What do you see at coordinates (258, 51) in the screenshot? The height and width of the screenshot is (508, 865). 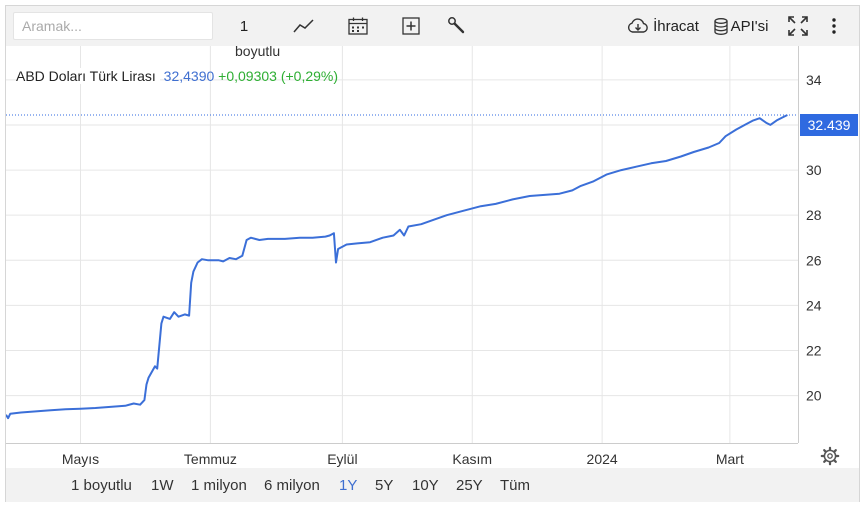 I see `interval-unit-label: boyutlu` at bounding box center [258, 51].